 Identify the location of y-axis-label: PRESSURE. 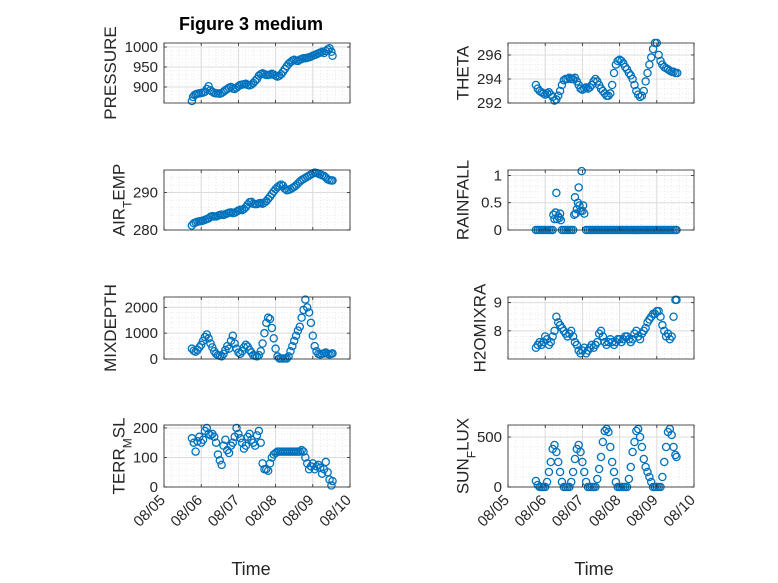
(110, 73).